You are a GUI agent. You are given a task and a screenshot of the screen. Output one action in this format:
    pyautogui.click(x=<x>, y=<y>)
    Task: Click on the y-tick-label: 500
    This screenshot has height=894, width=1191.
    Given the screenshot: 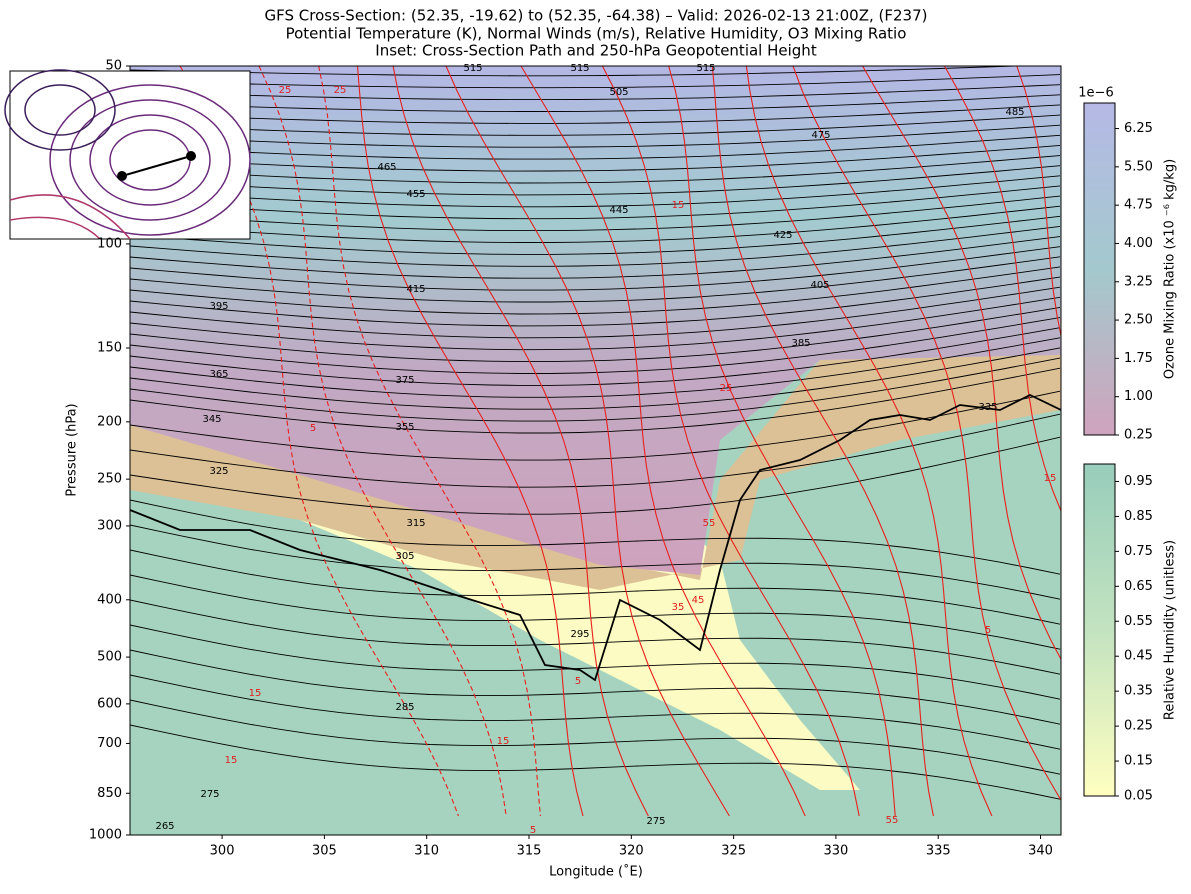 What is the action you would take?
    pyautogui.click(x=109, y=657)
    